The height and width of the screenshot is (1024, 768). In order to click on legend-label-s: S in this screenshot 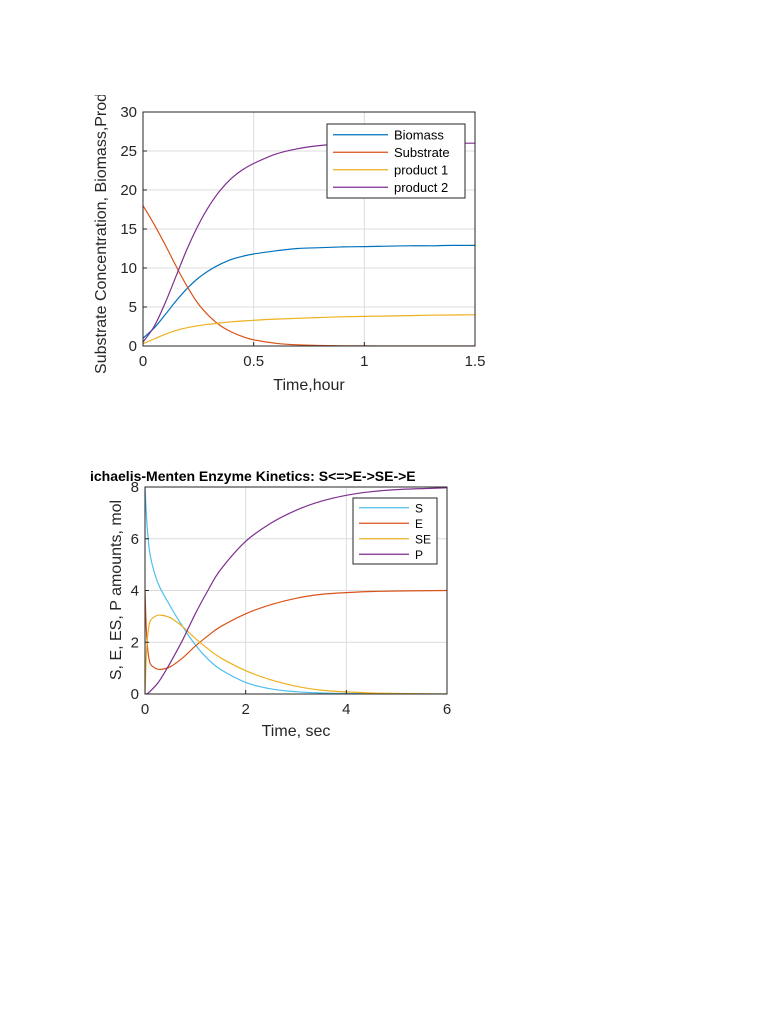, I will do `click(419, 508)`.